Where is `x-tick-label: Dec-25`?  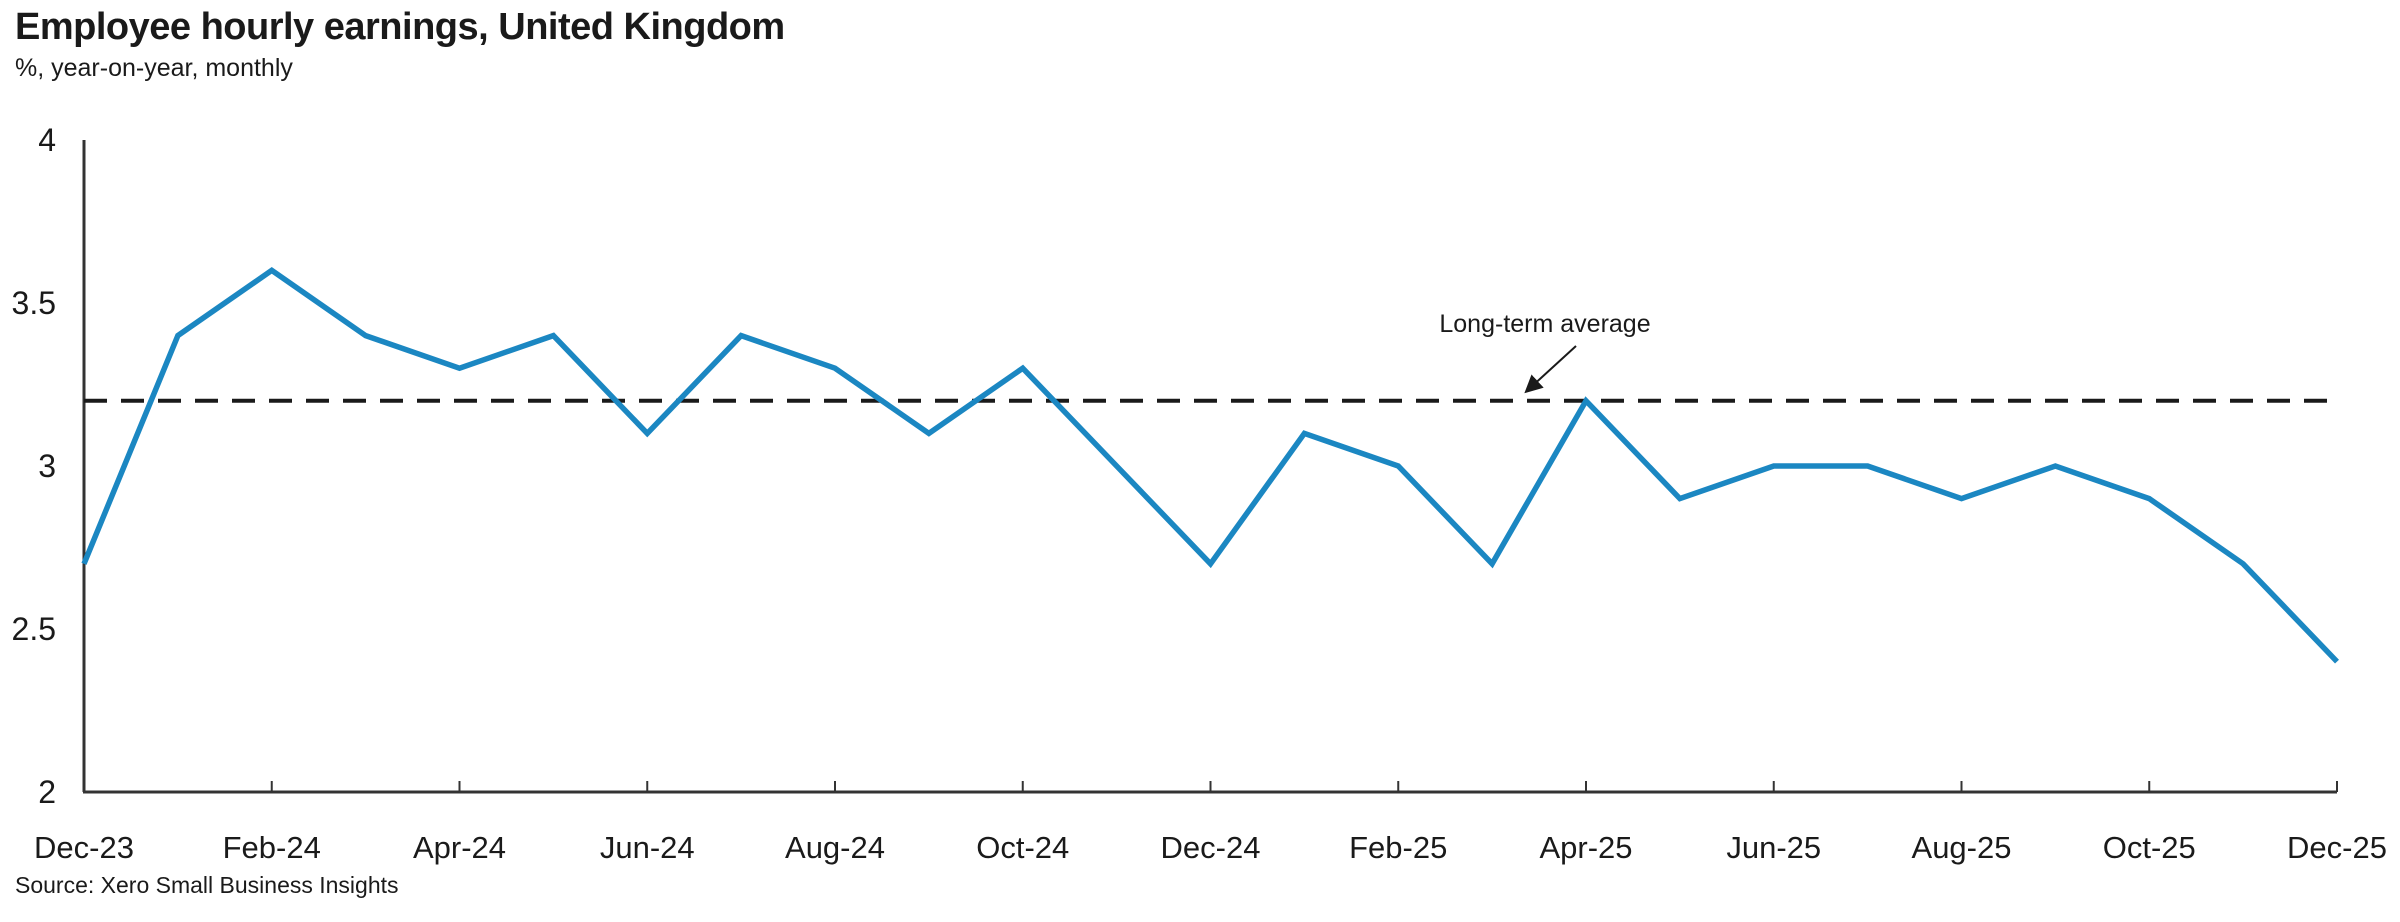 x-tick-label: Dec-25 is located at coordinates (2337, 847).